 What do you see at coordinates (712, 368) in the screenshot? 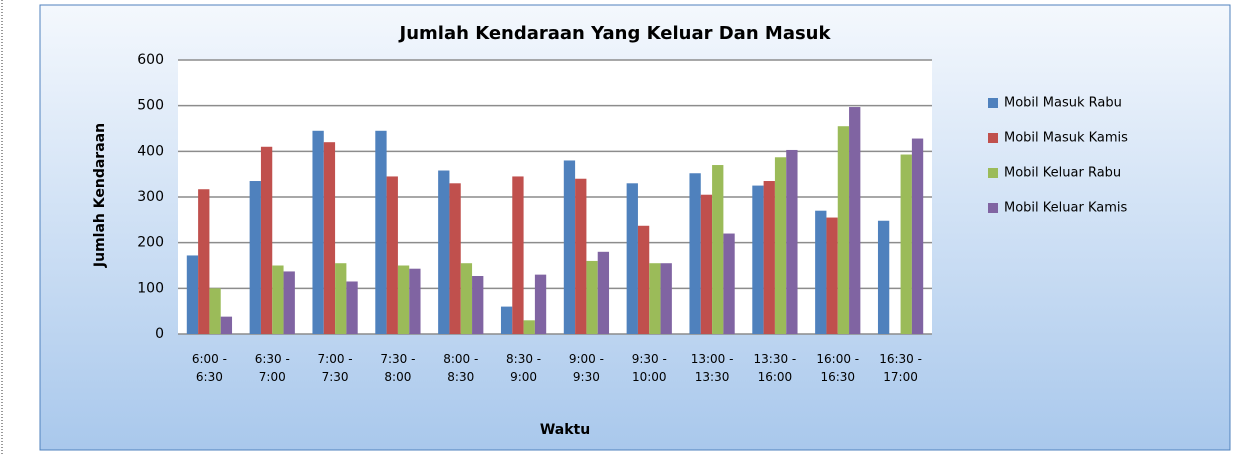
I see `x-tick-label: 13:00 - 13:30` at bounding box center [712, 368].